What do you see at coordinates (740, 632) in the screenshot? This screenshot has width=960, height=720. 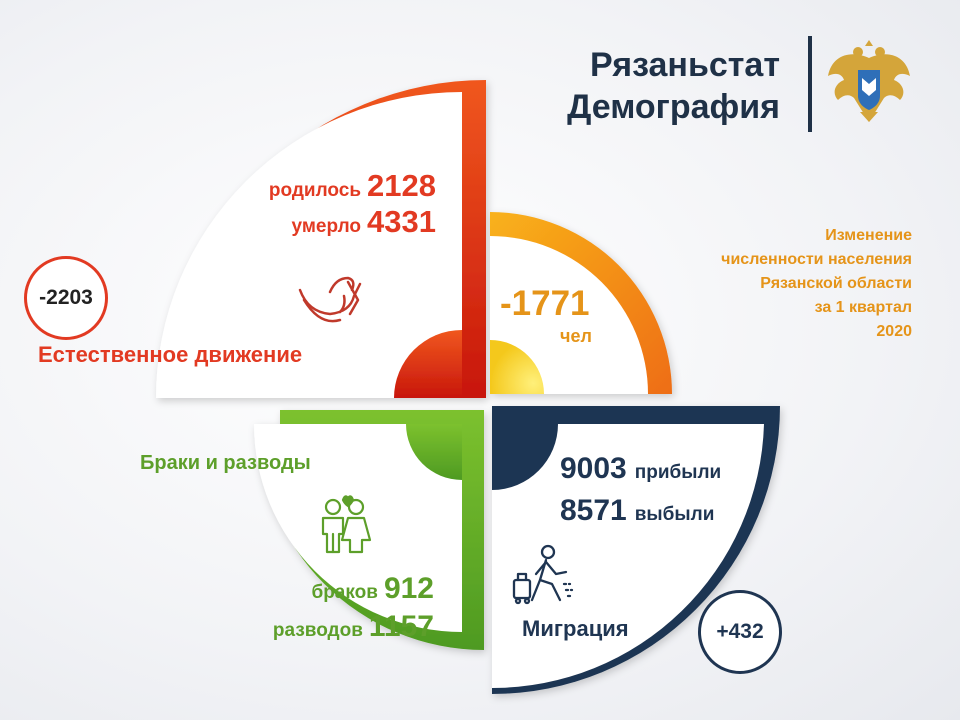 I see `migration-balance-badge: +432` at bounding box center [740, 632].